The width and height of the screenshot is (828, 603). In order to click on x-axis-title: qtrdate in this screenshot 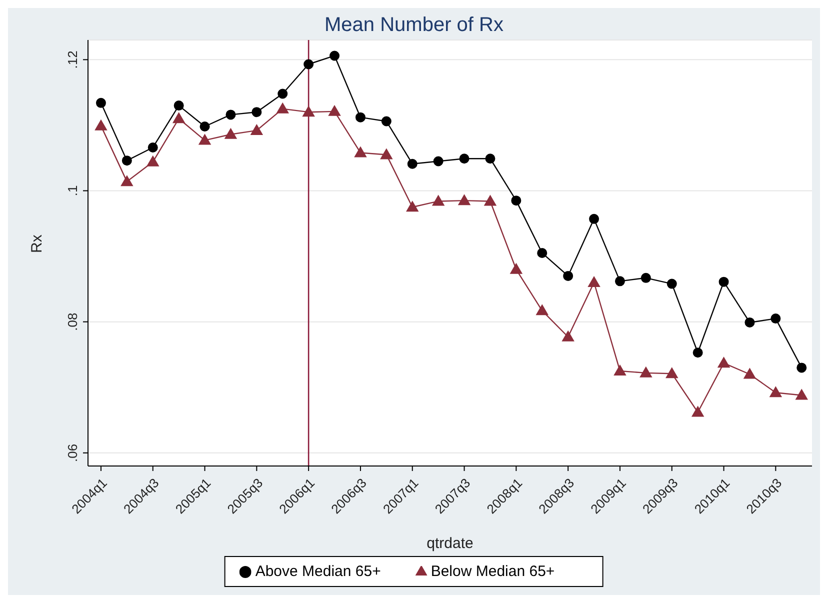, I will do `click(450, 543)`.